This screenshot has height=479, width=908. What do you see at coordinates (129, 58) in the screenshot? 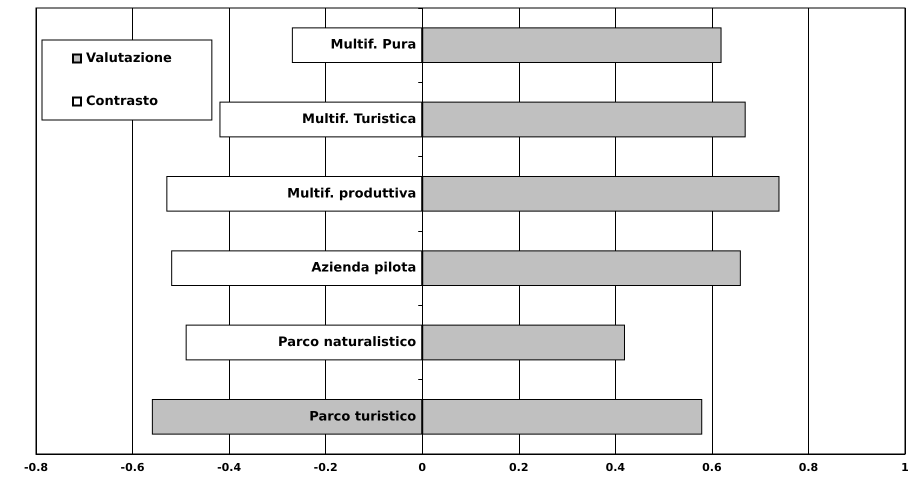
I see `legend-label: Valutazione` at bounding box center [129, 58].